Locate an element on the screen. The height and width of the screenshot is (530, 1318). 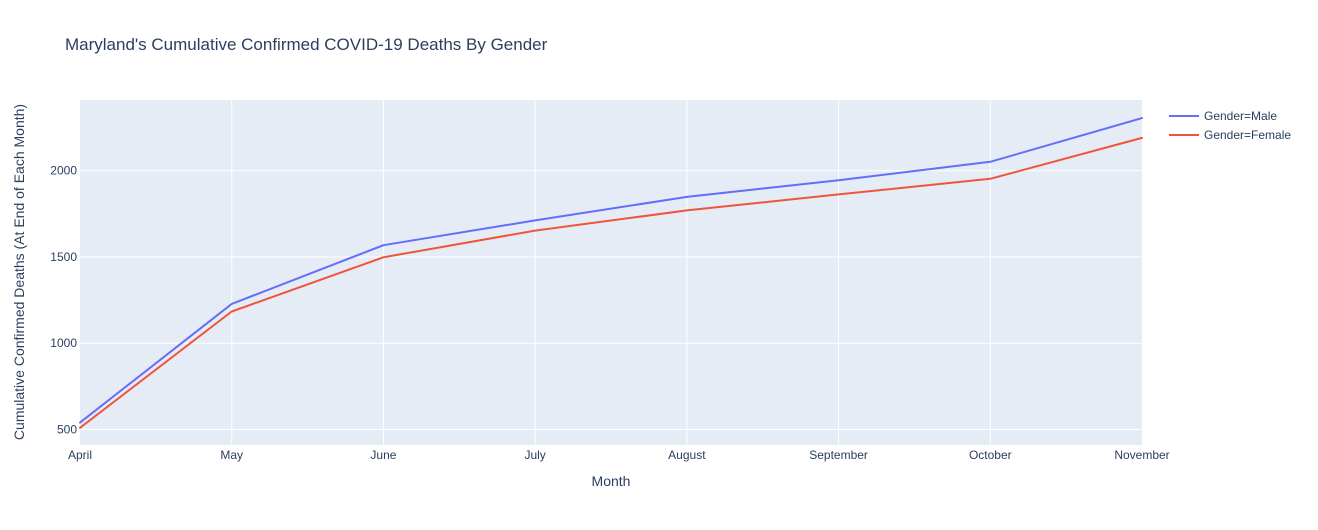
x-tick-label: June is located at coordinates (383, 455).